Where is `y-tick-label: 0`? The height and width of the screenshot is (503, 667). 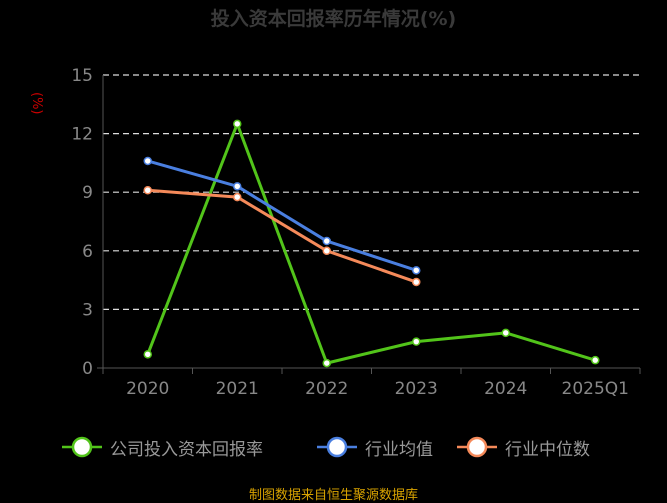 y-tick-label: 0 is located at coordinates (87, 369).